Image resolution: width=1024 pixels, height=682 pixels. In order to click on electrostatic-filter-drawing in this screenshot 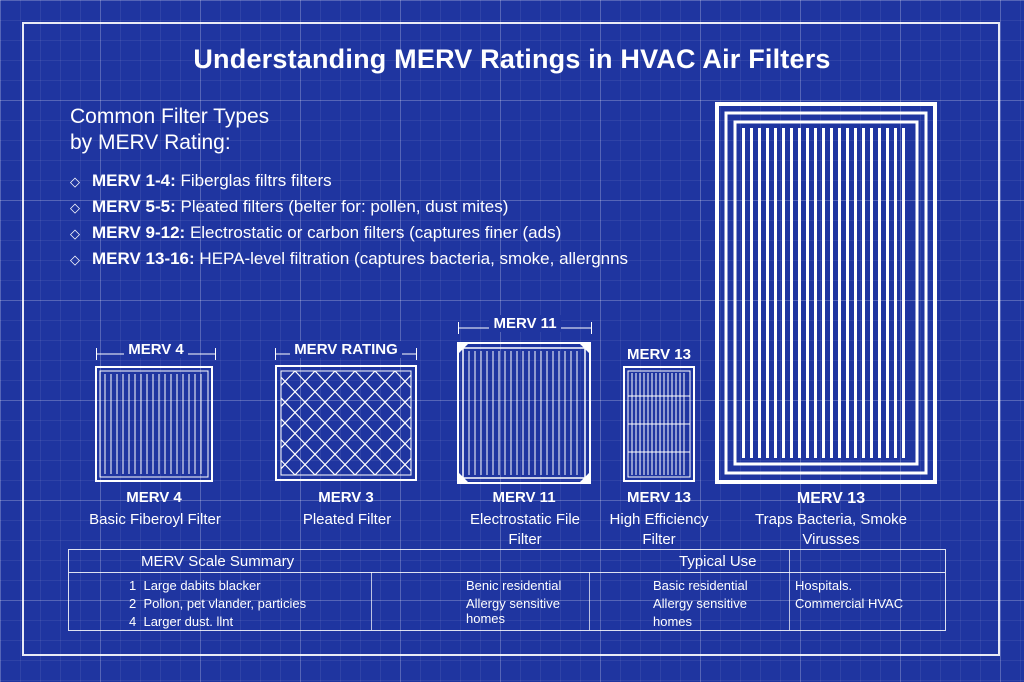, I will do `click(524, 413)`.